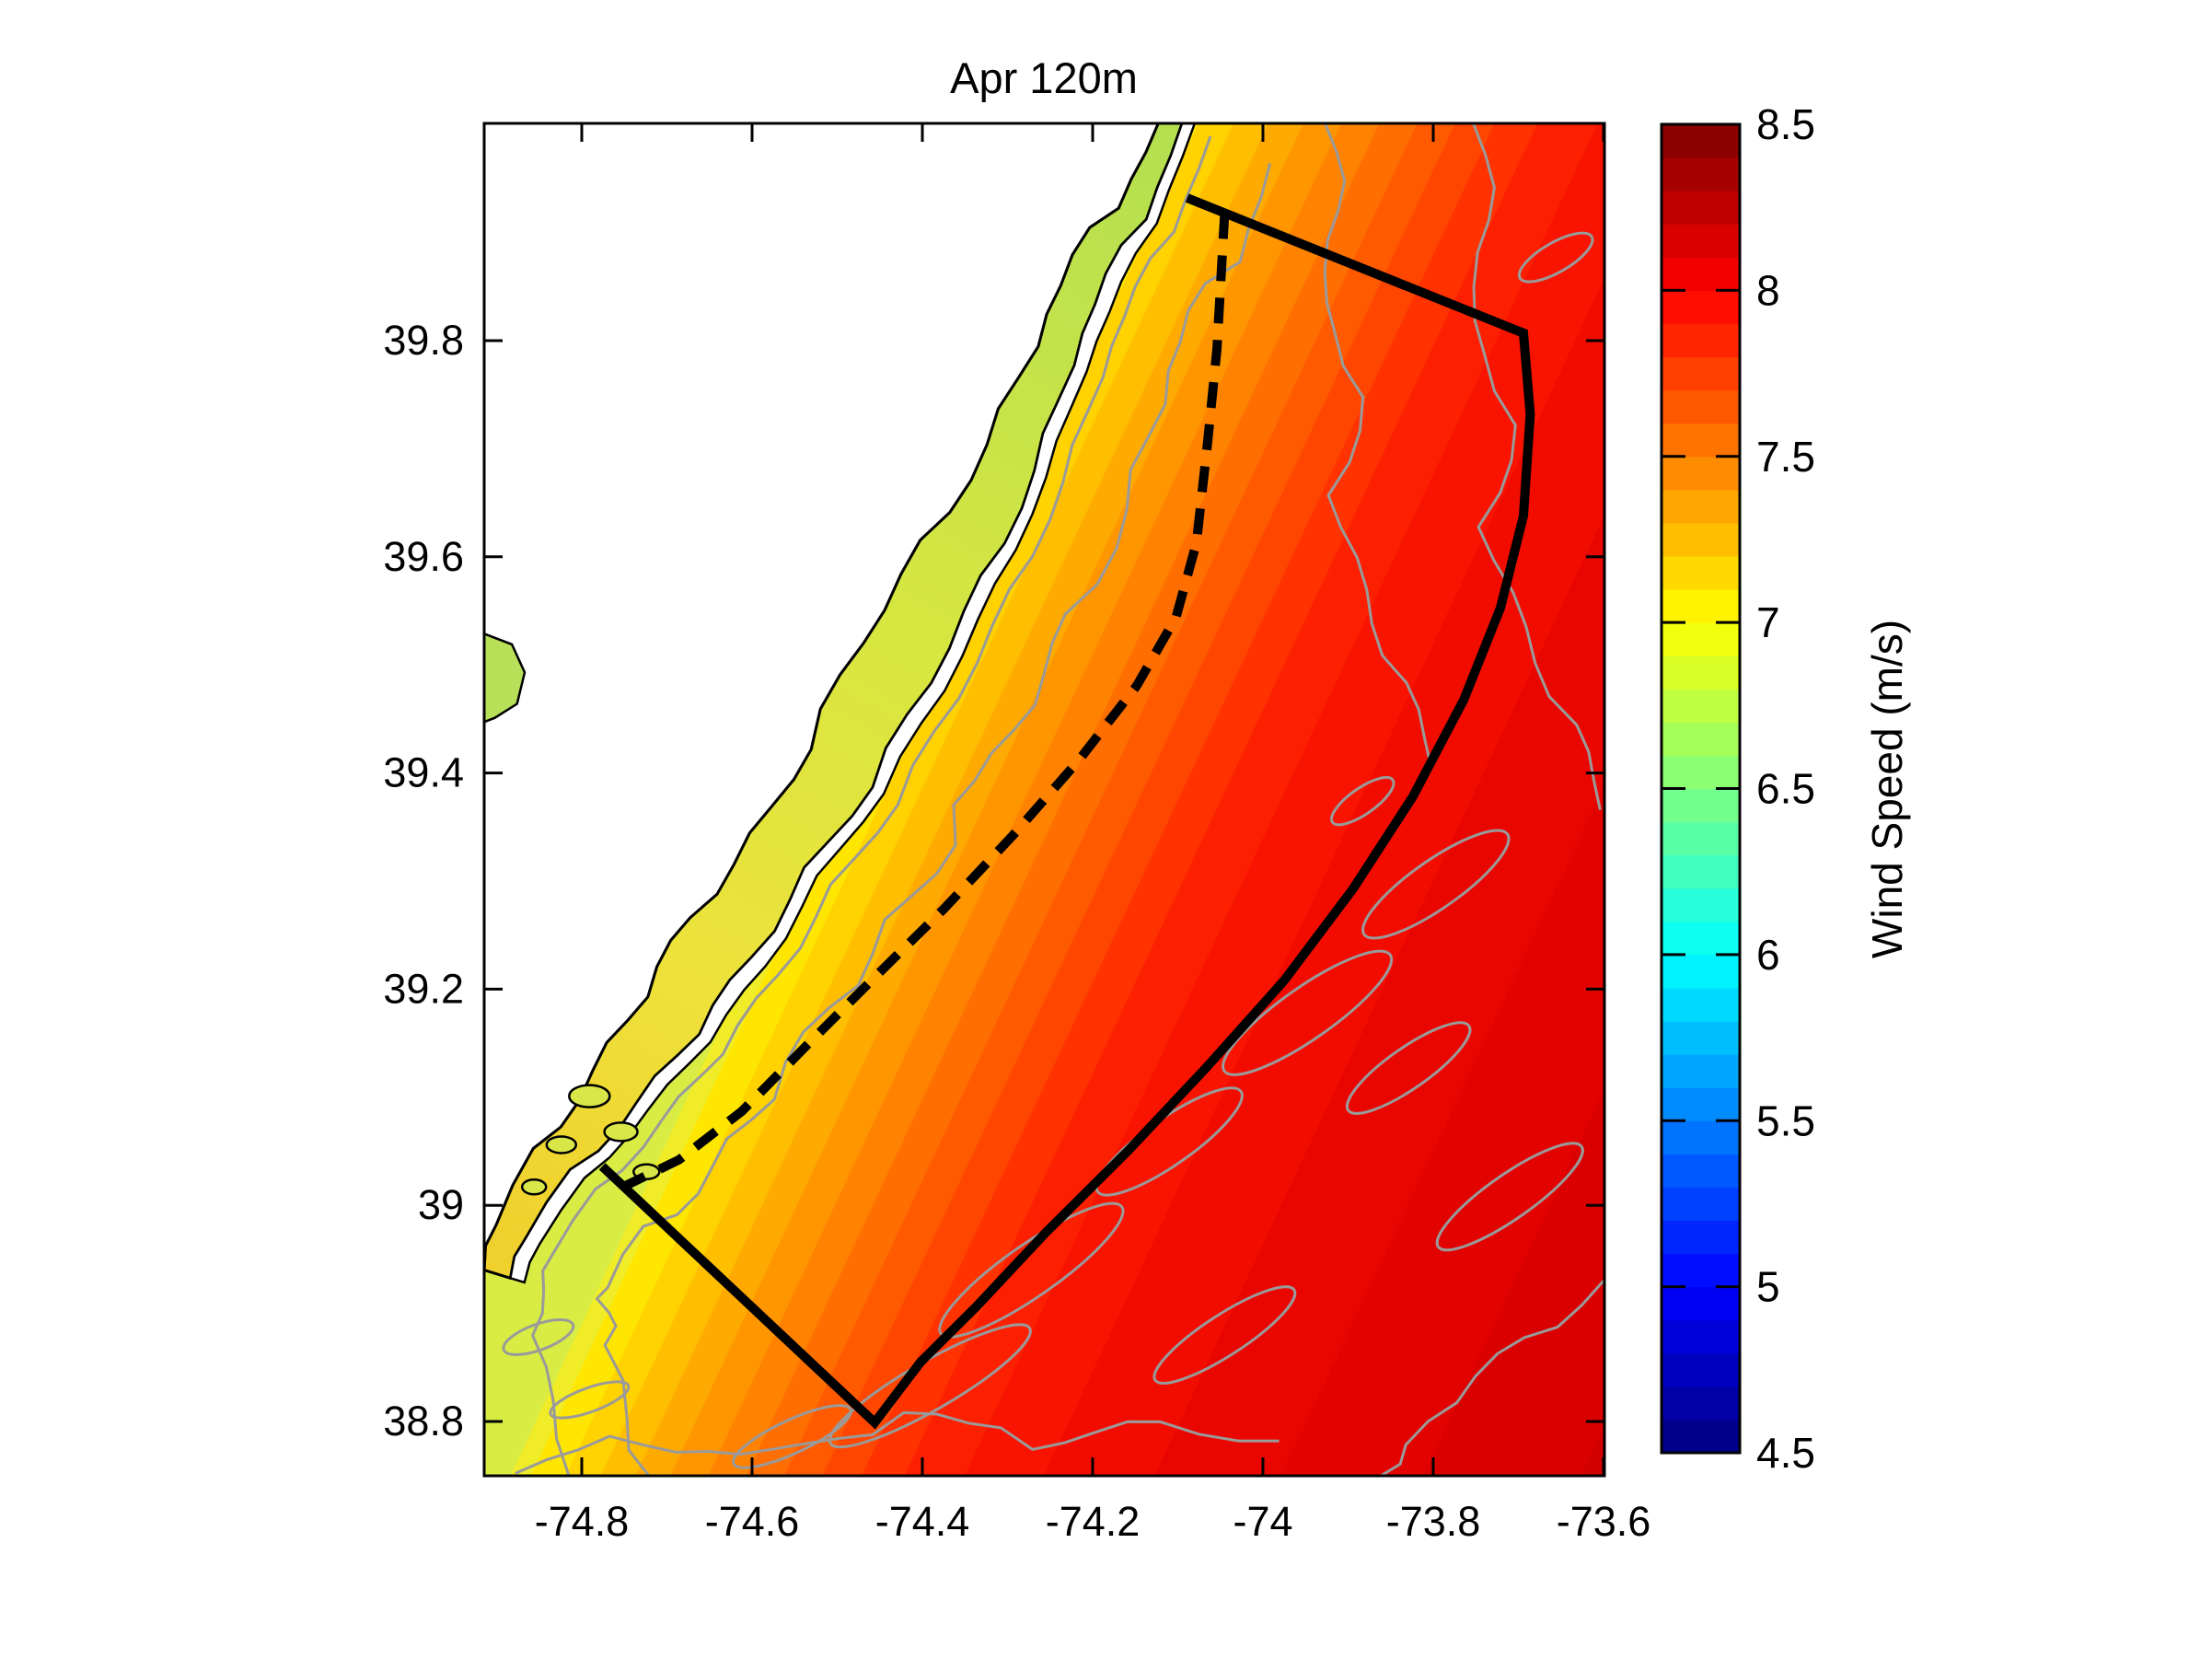 The width and height of the screenshot is (2212, 1659). Describe the element at coordinates (1887, 789) in the screenshot. I see `colorbar-label: Wind Speed (m/s)` at that location.